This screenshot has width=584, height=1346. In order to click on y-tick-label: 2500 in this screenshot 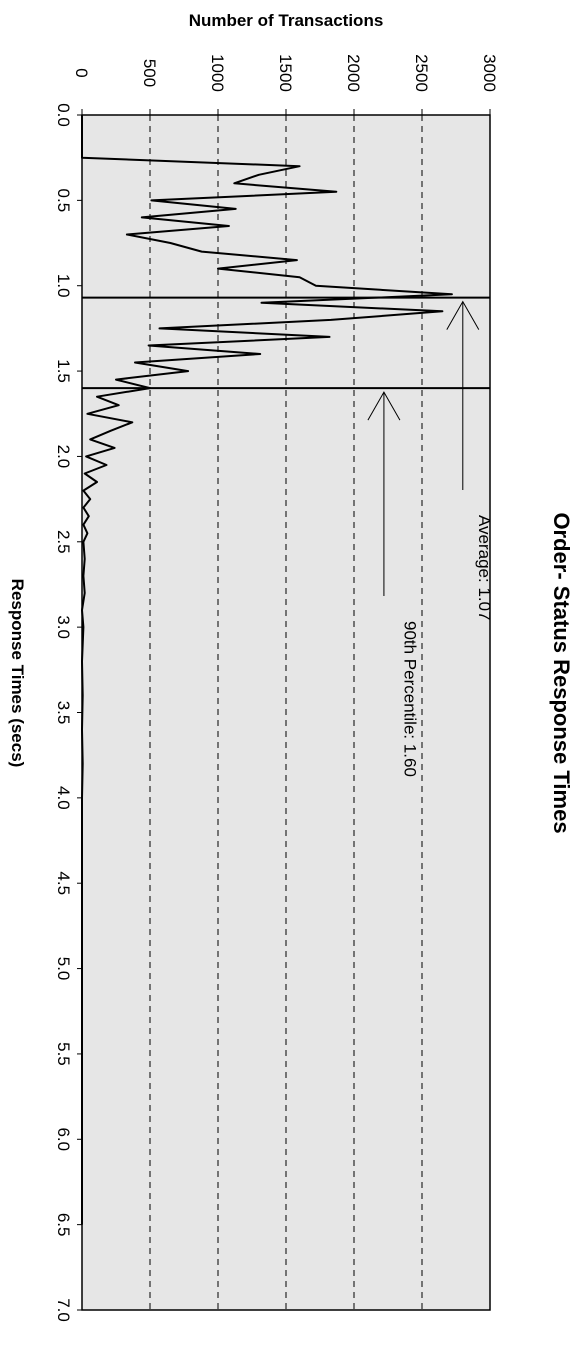, I will do `click(421, 73)`.